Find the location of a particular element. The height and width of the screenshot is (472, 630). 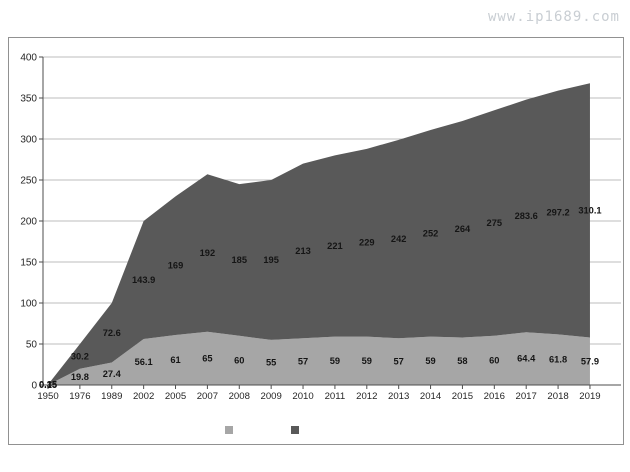

svg-text: 56.1 is located at coordinates (144, 362).